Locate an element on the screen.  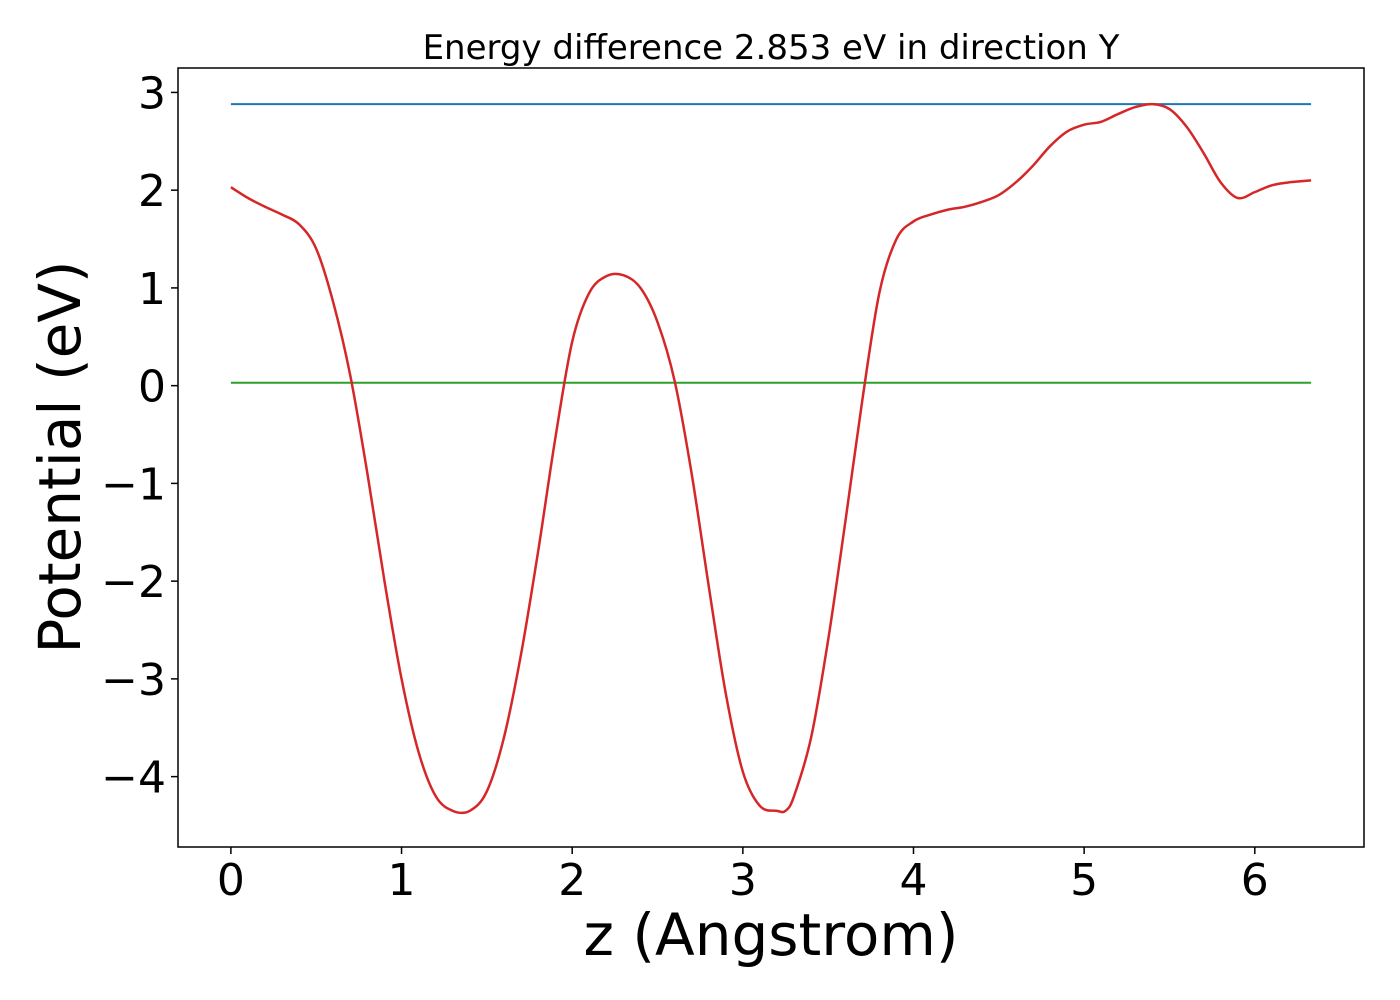
y-tick-label: 1 is located at coordinates (152, 289).